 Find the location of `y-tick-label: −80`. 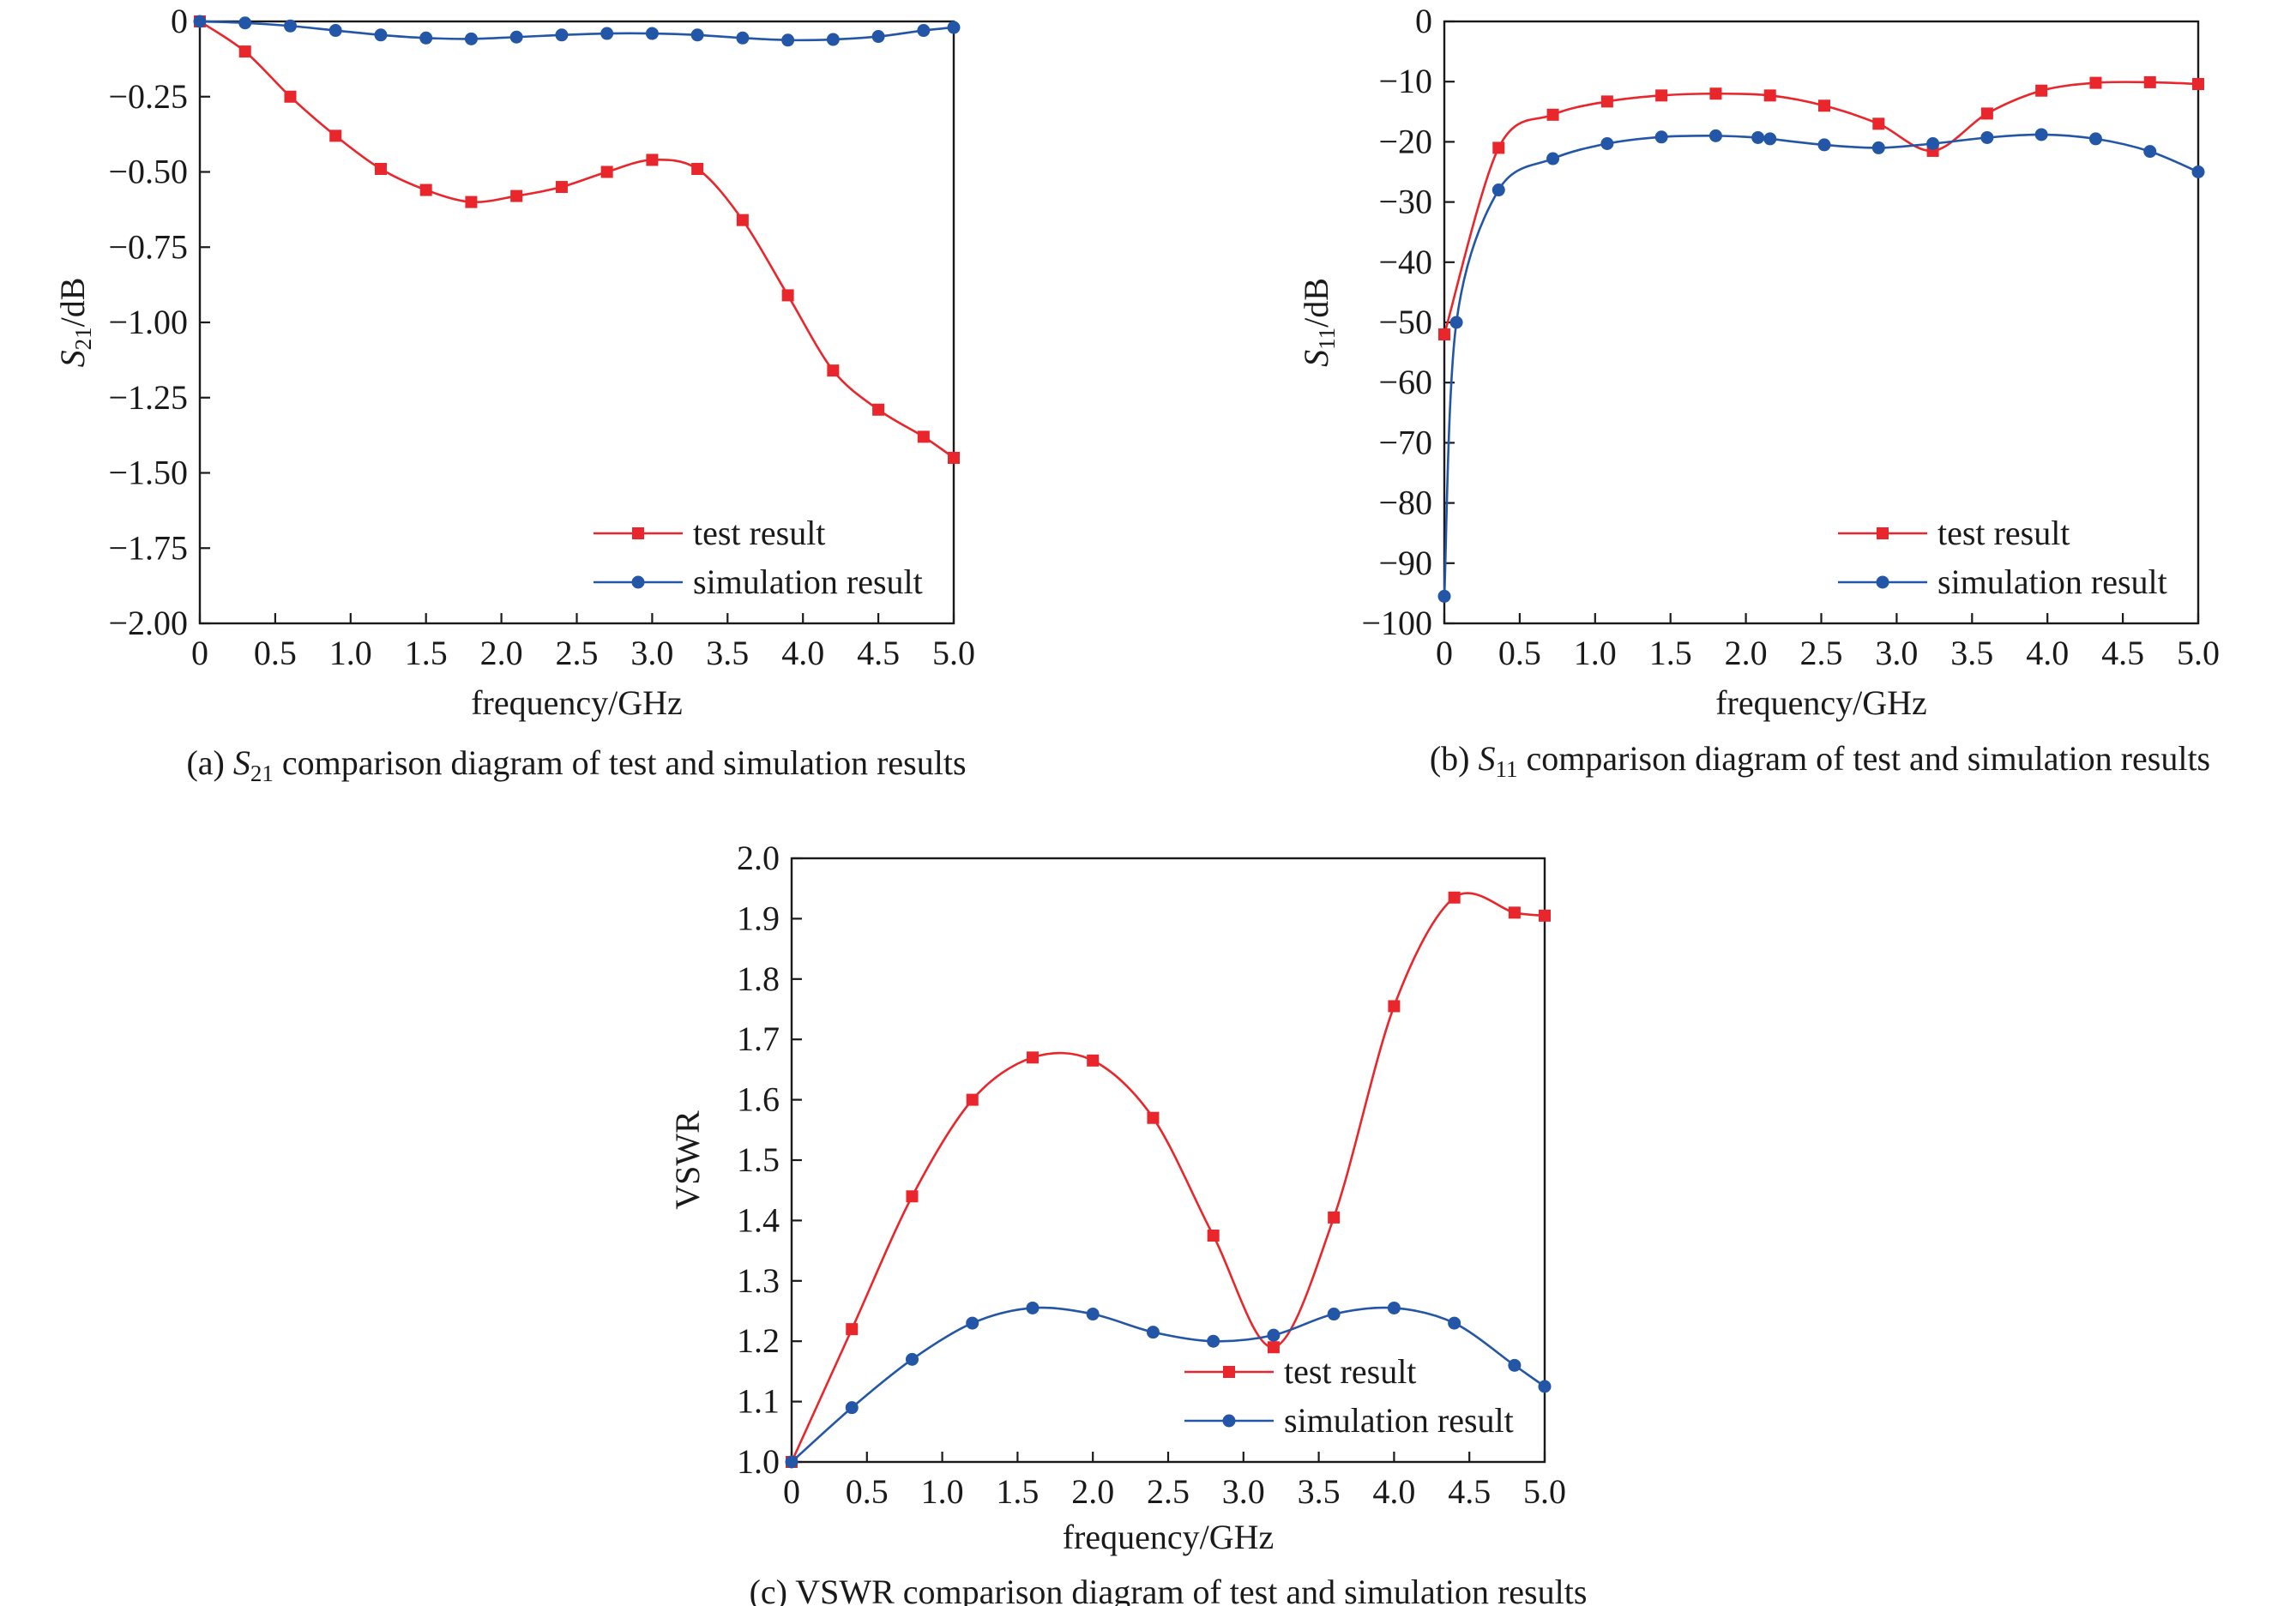

y-tick-label: −80 is located at coordinates (1405, 503).